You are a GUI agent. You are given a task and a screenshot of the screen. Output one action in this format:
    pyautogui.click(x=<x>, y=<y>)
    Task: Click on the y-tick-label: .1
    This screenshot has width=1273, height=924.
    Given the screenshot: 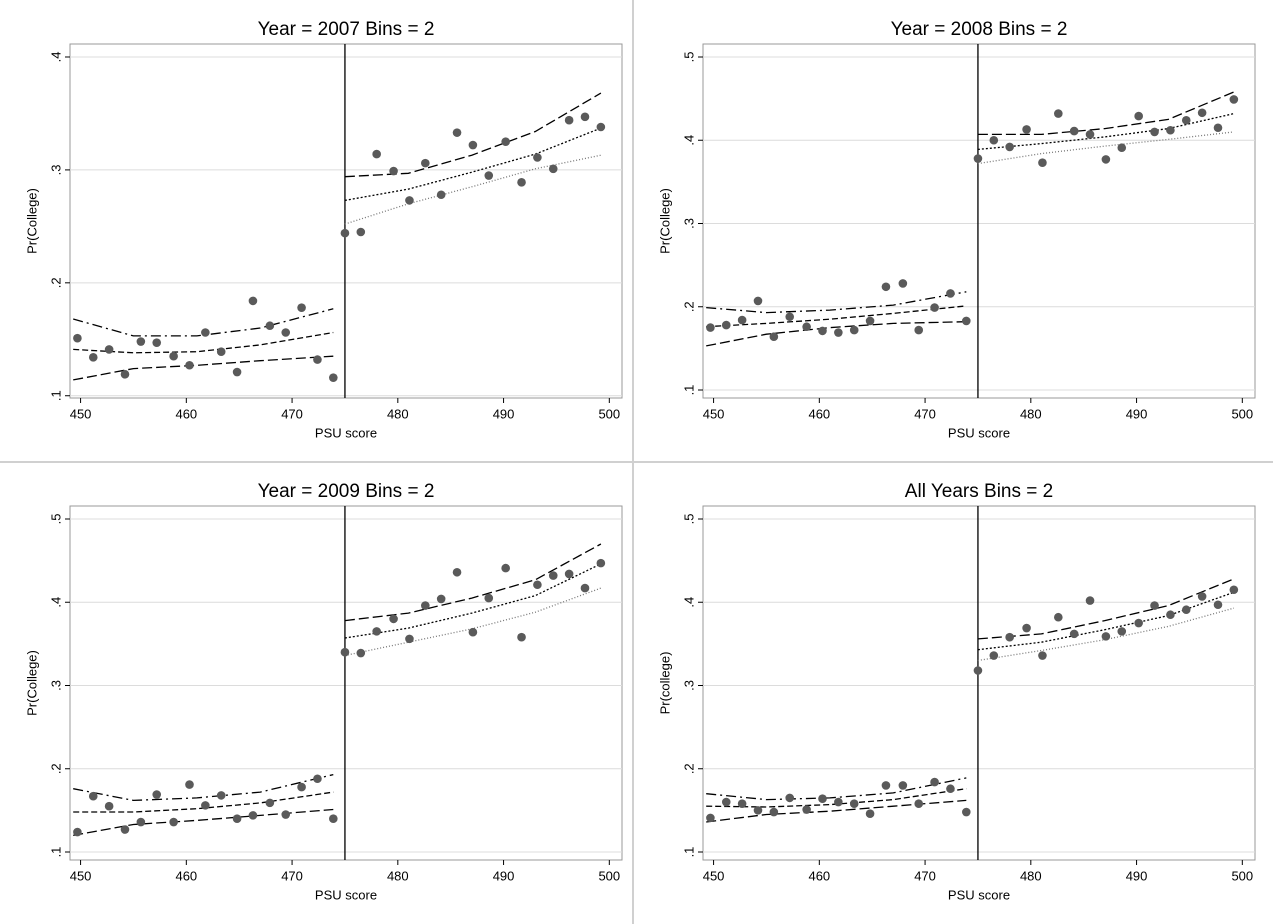 What is the action you would take?
    pyautogui.click(x=55, y=395)
    